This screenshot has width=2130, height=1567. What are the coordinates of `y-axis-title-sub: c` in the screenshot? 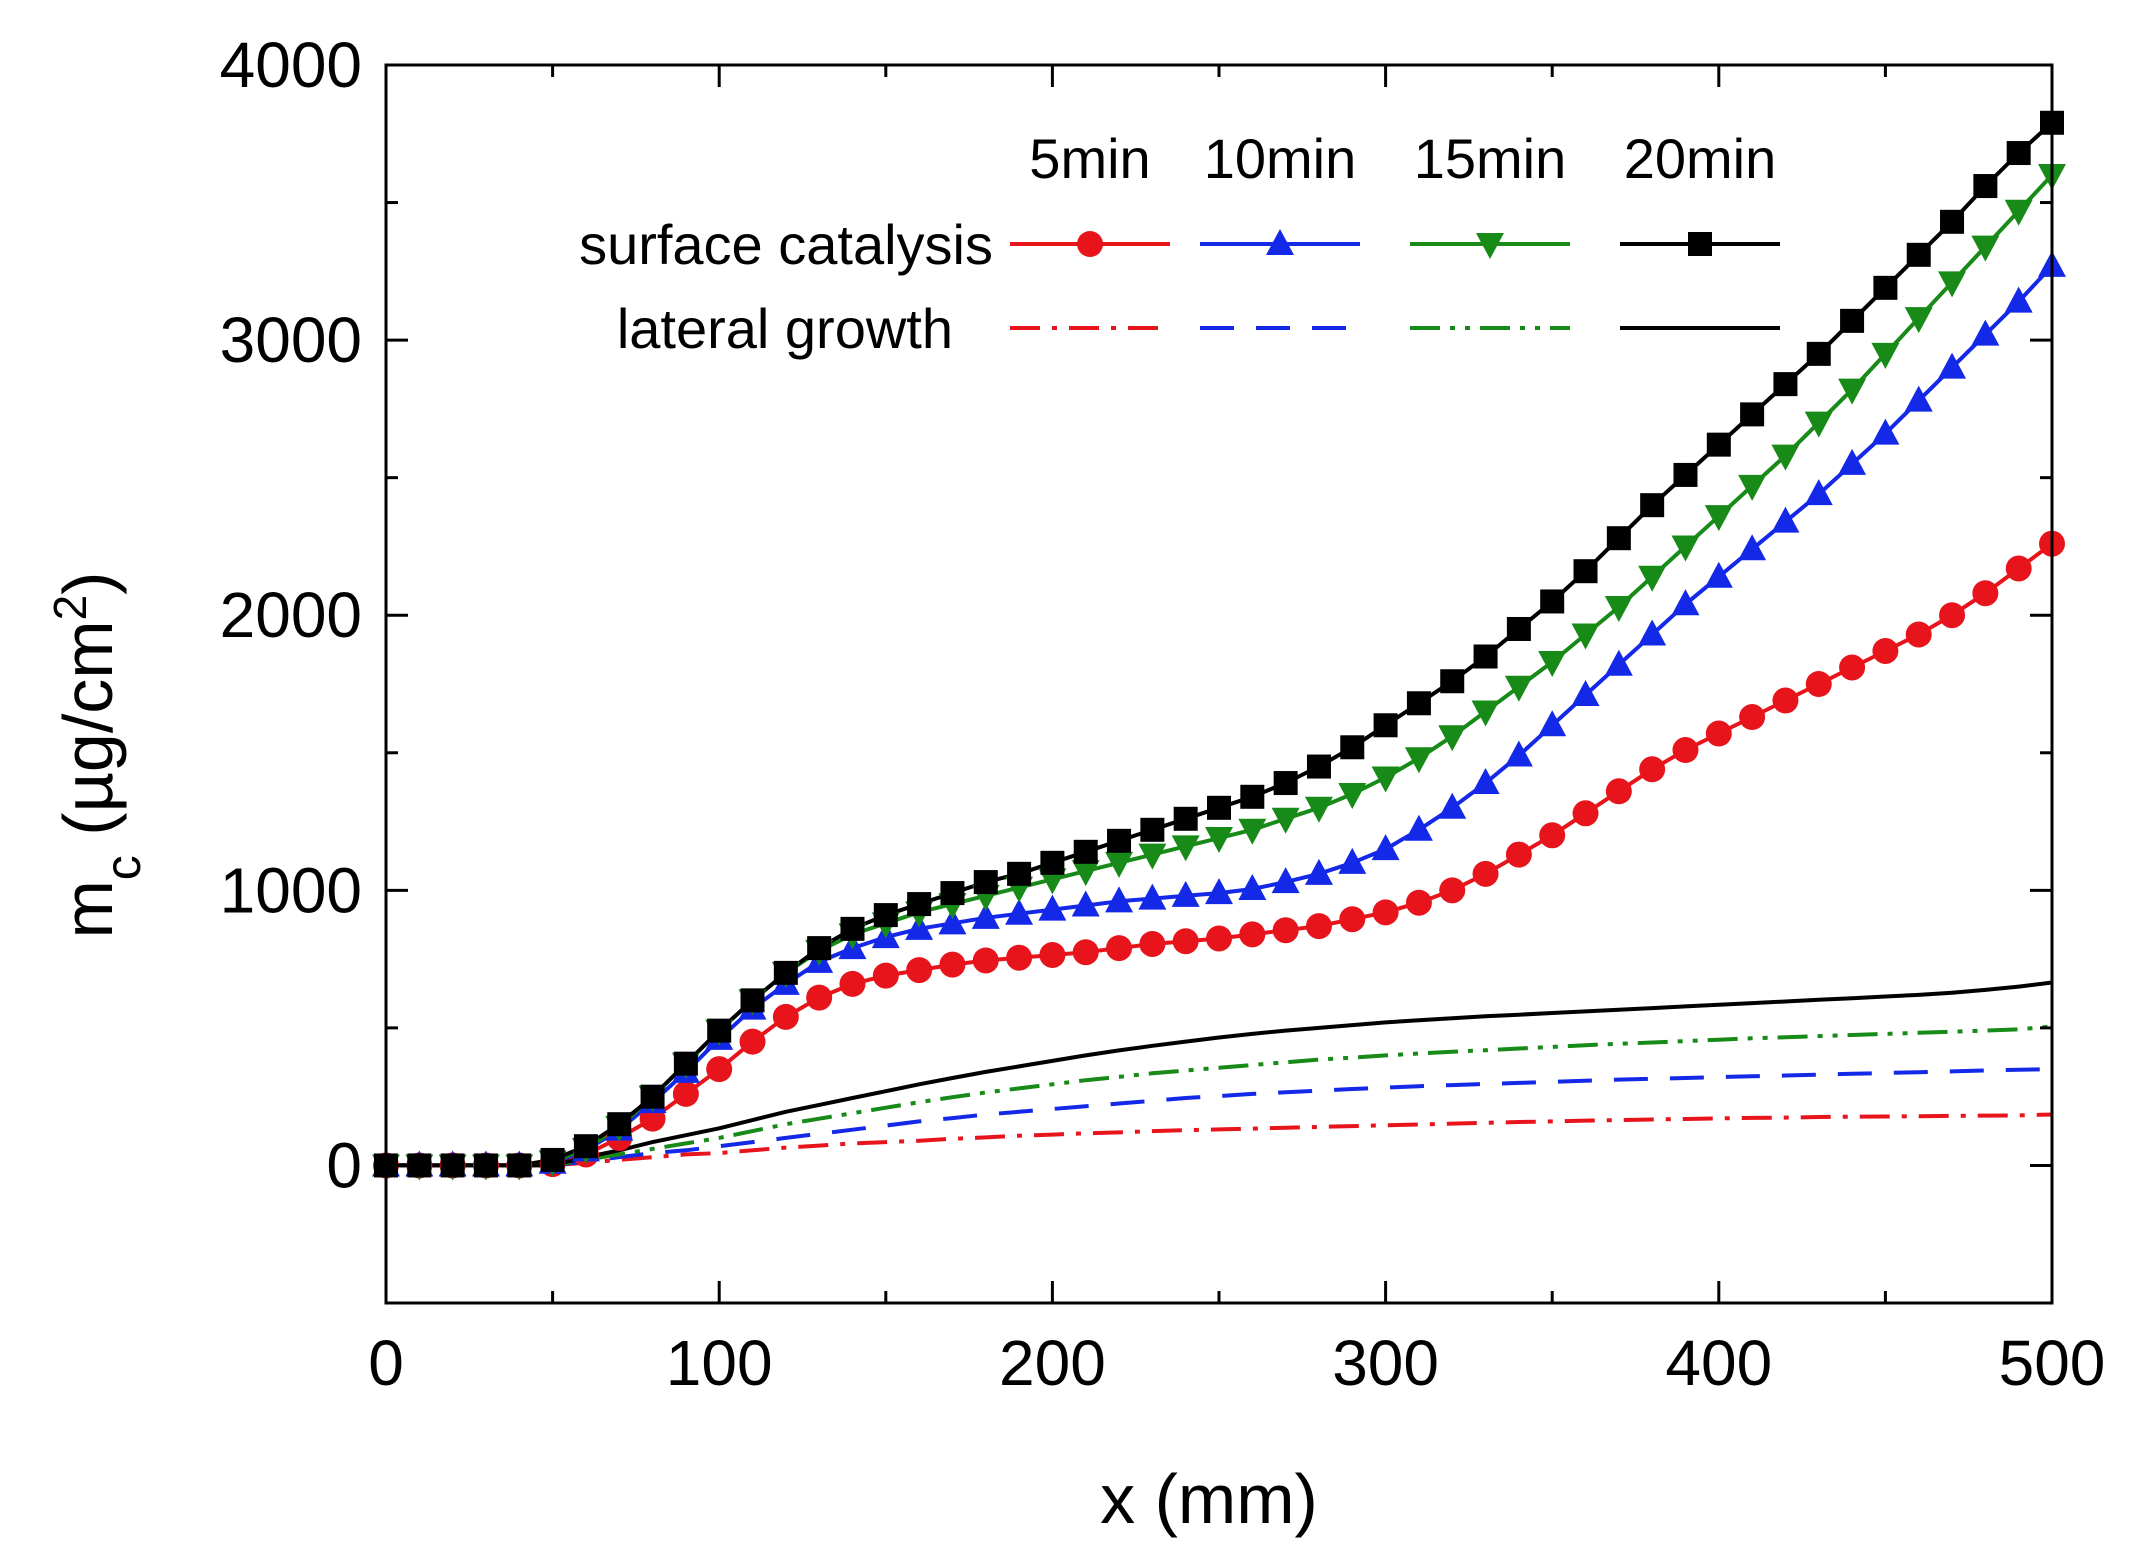 It's located at (123, 867).